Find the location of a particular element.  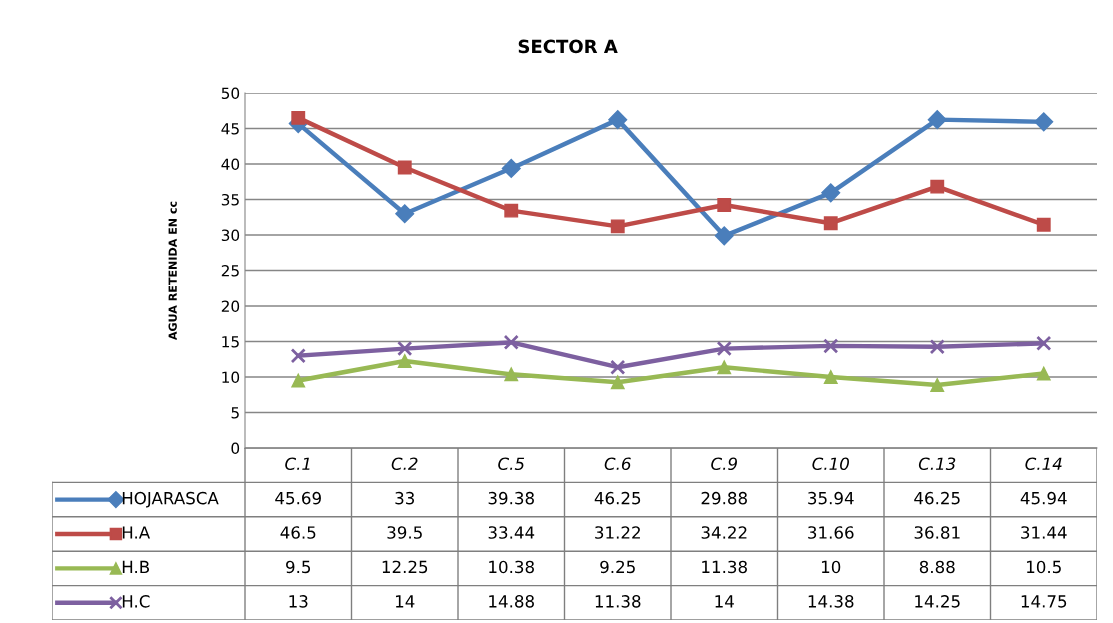

data-label: 8.88 is located at coordinates (937, 567).